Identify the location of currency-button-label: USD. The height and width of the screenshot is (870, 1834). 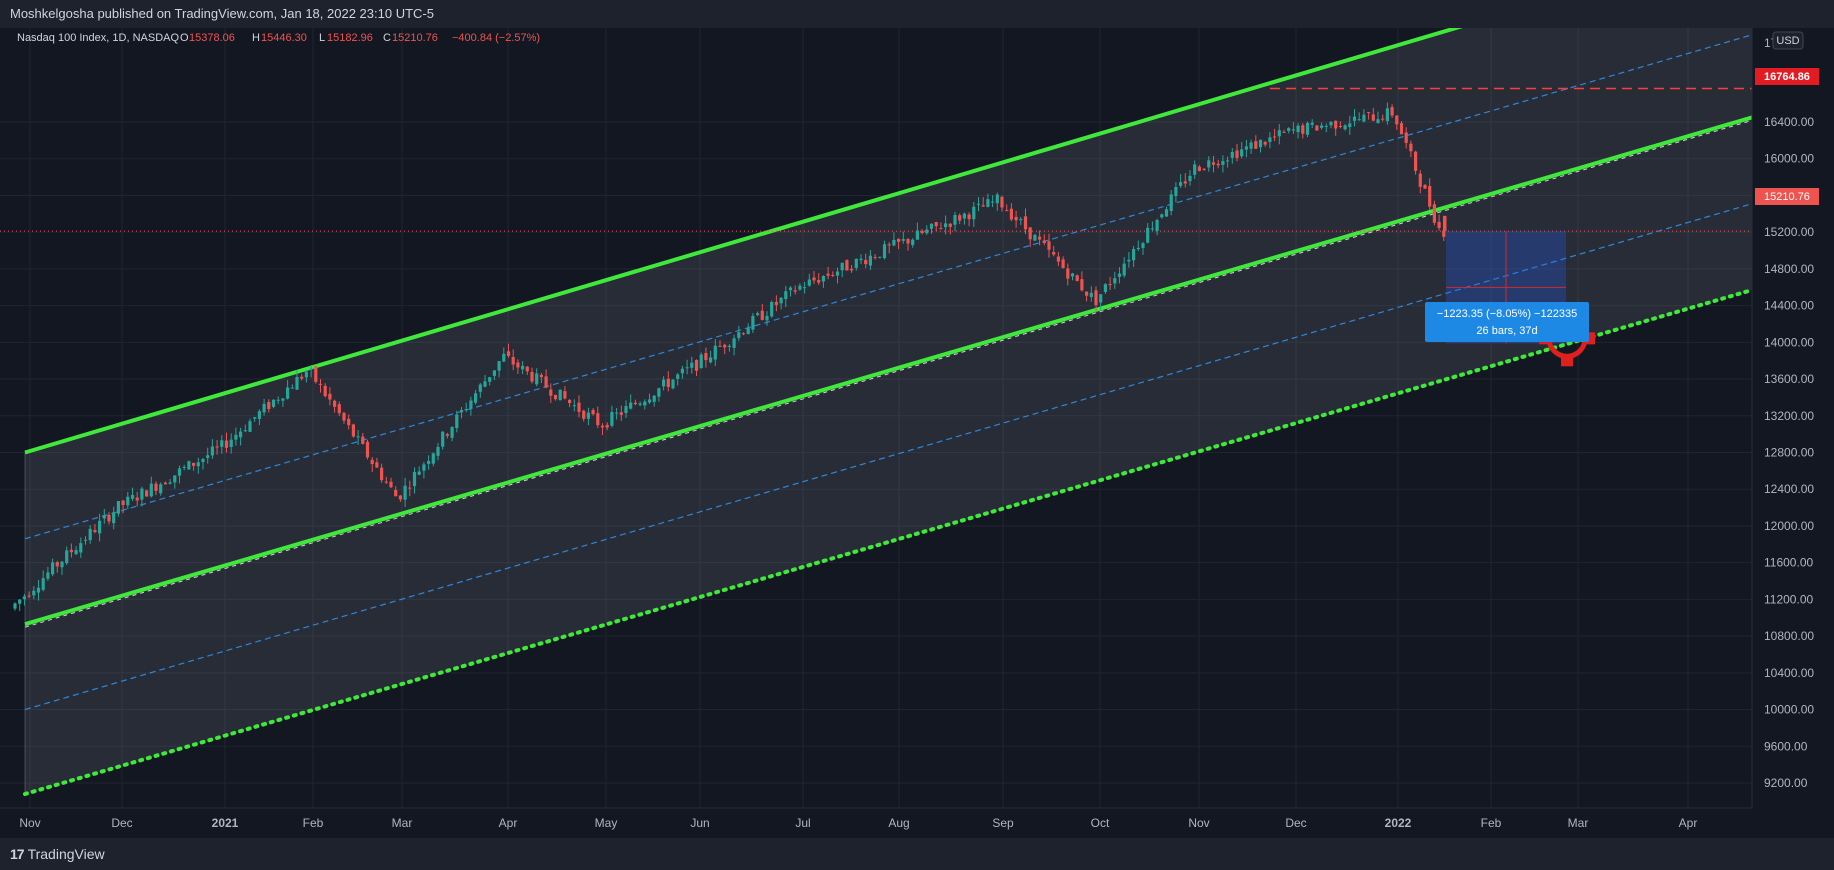
(1787, 41).